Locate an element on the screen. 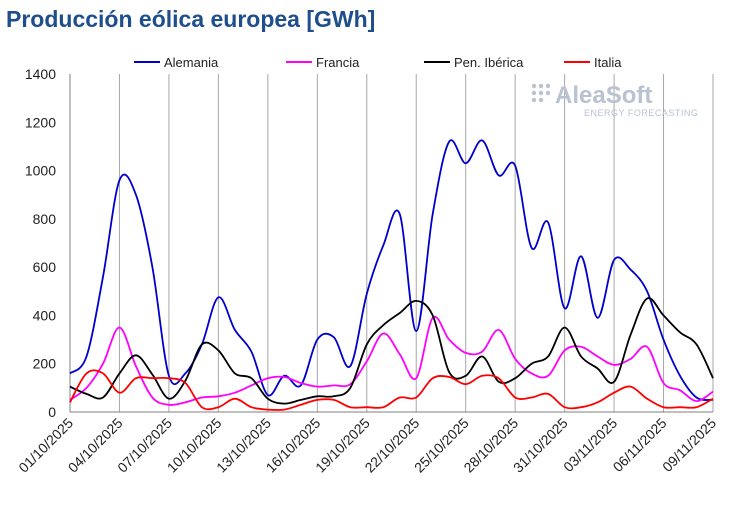 This screenshot has height=509, width=730. series-line-italia is located at coordinates (391, 390).